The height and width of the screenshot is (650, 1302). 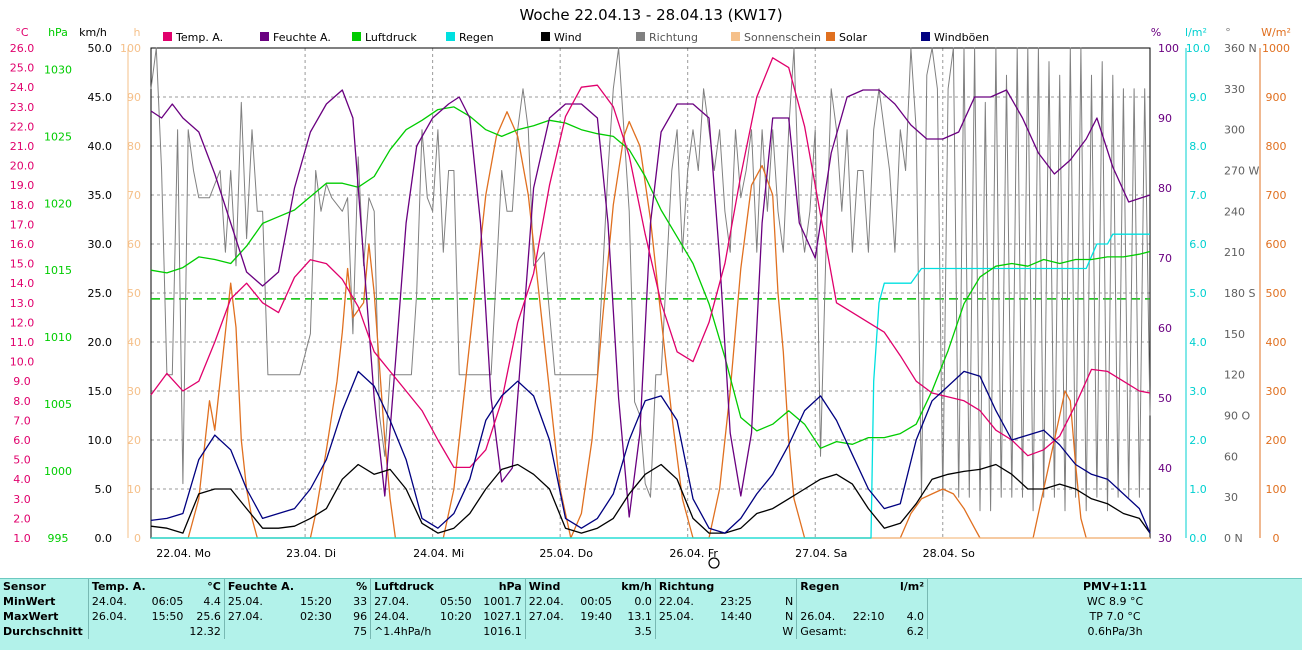 I want to click on wind-axis-tick: 10.0, so click(x=100, y=440).